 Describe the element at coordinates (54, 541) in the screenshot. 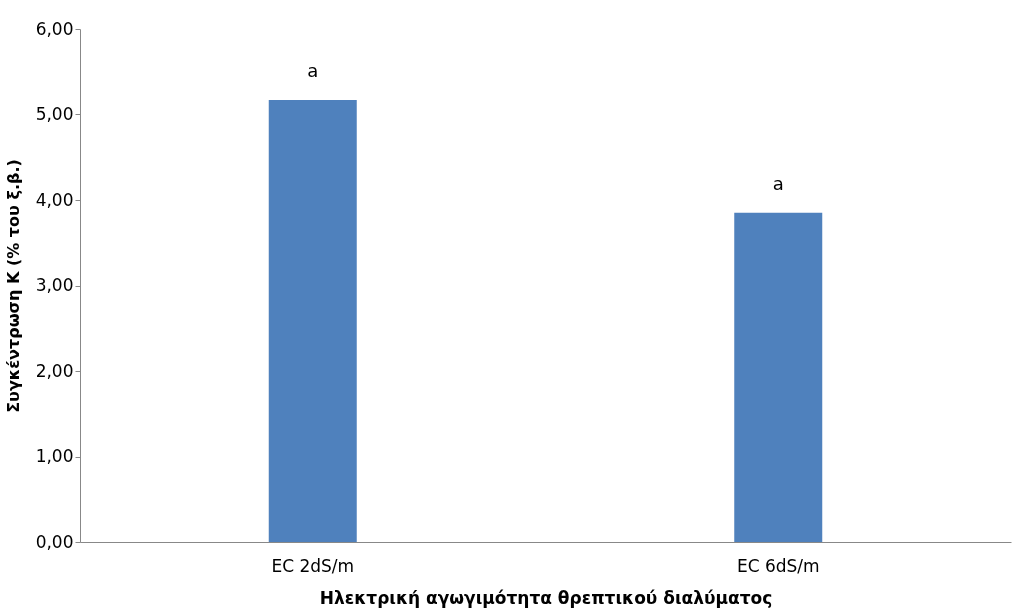

I see `y-tick-label: 0,00` at that location.